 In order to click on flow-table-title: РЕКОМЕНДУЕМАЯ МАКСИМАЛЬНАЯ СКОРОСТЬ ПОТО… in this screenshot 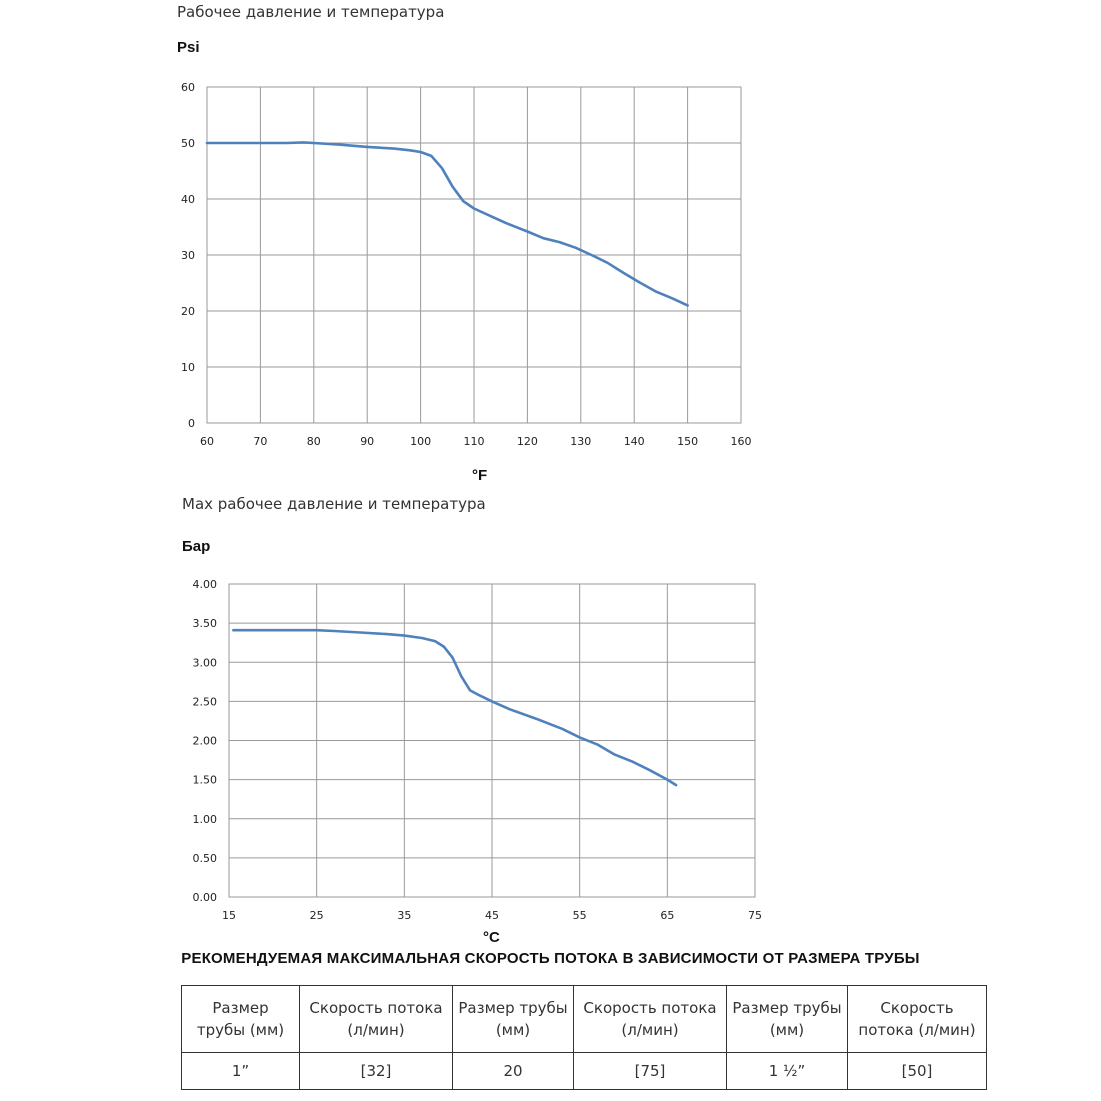, I will do `click(550, 958)`.